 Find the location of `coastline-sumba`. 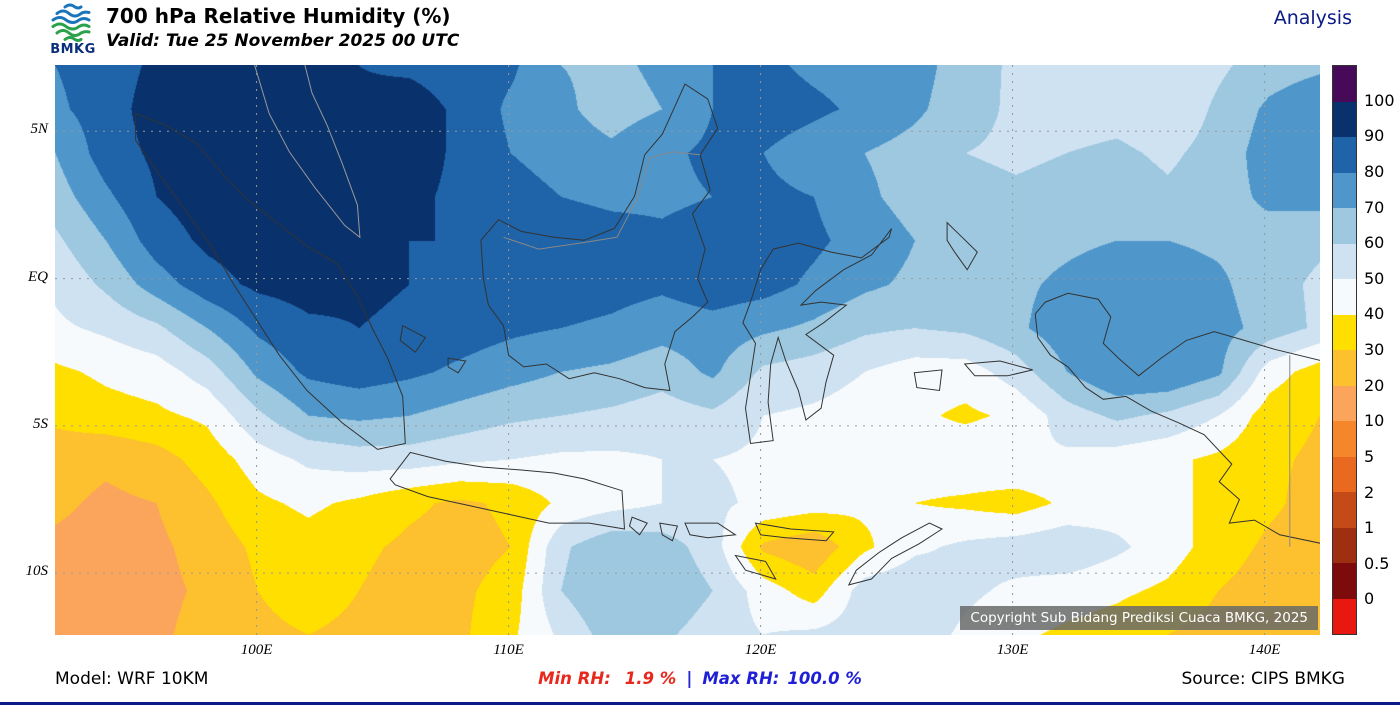

coastline-sumba is located at coordinates (755, 567).